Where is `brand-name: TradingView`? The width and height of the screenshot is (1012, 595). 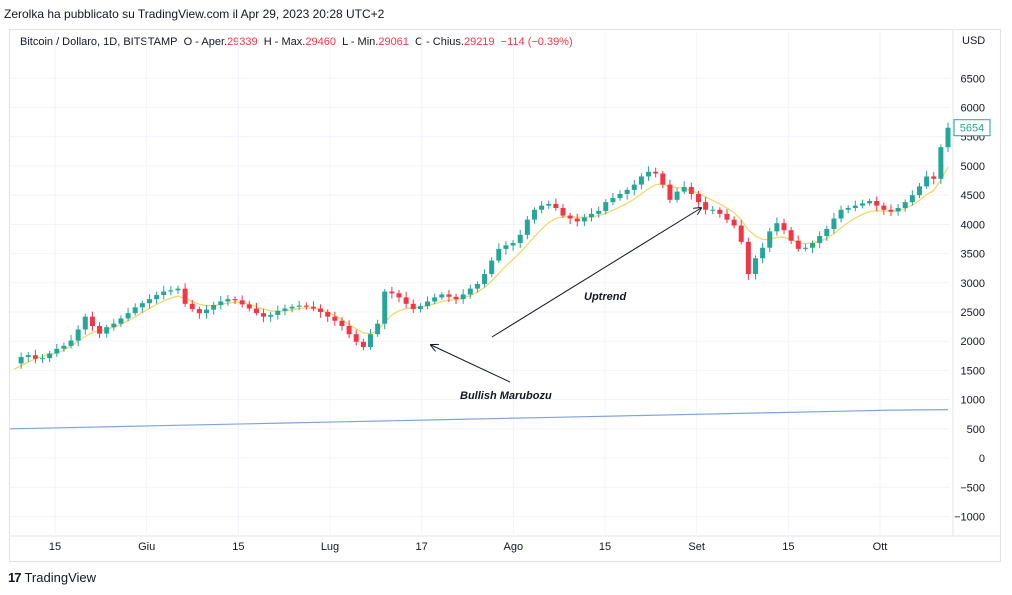 brand-name: TradingView is located at coordinates (60, 577).